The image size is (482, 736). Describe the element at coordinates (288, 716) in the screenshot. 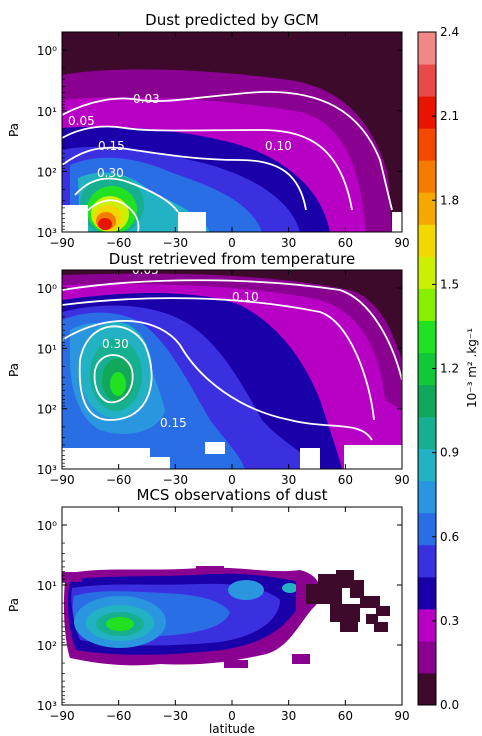

I see `mcs-x-tick-label: 30` at that location.